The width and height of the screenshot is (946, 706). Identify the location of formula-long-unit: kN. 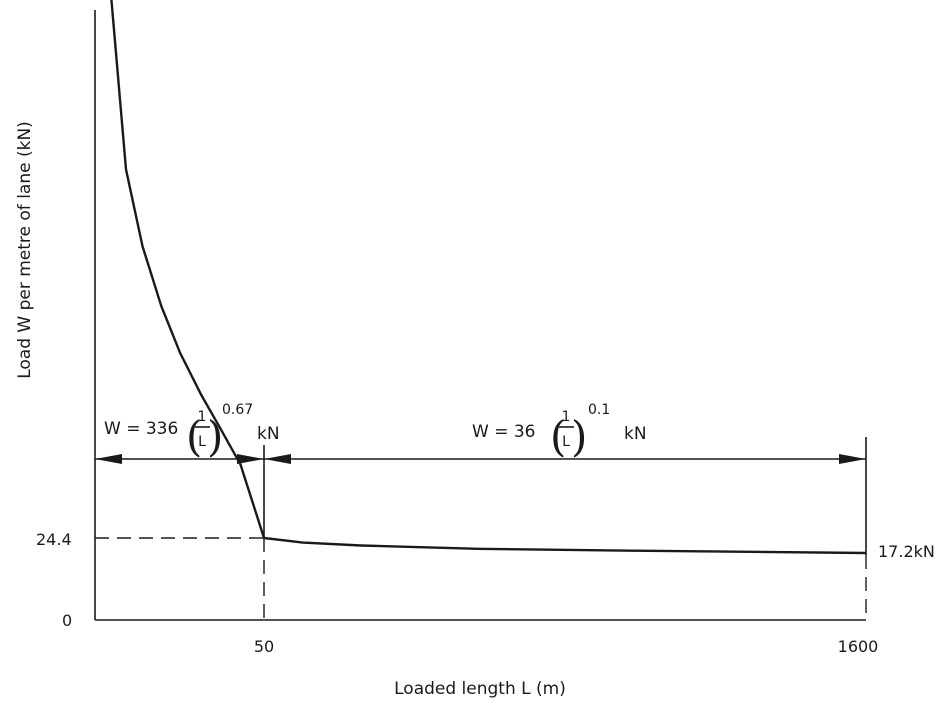
(635, 434).